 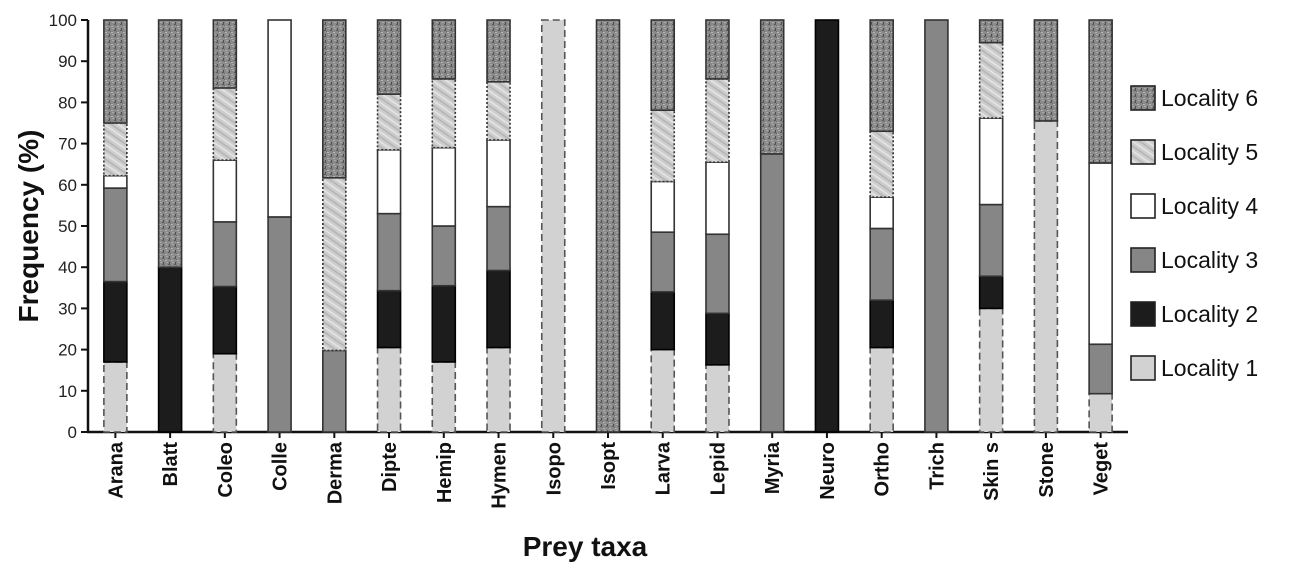 What do you see at coordinates (226, 470) in the screenshot?
I see `x-tick-label: Coleo` at bounding box center [226, 470].